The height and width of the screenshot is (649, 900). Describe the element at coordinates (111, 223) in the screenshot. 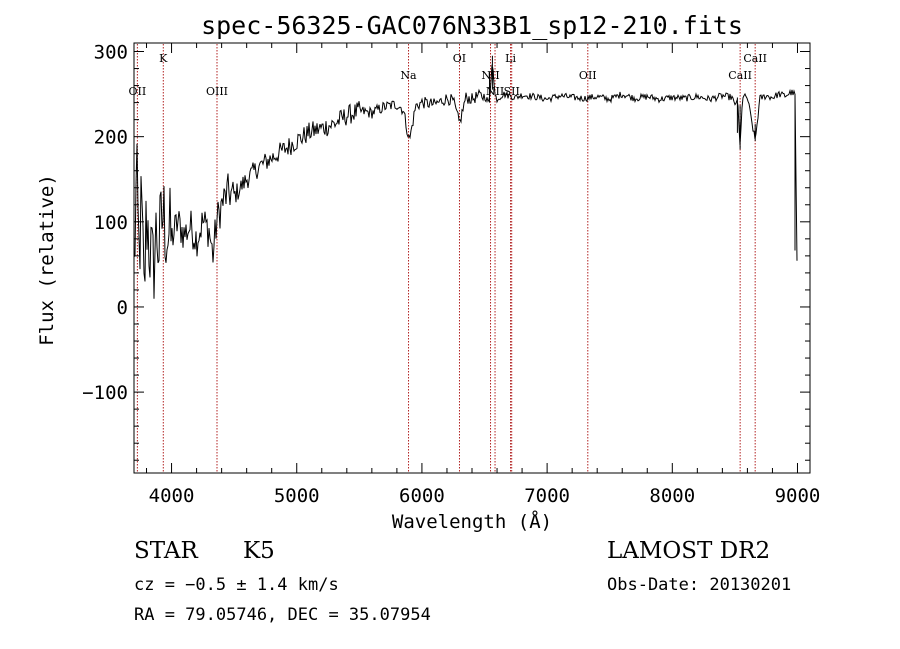

I see `y-tick-label: 100` at that location.